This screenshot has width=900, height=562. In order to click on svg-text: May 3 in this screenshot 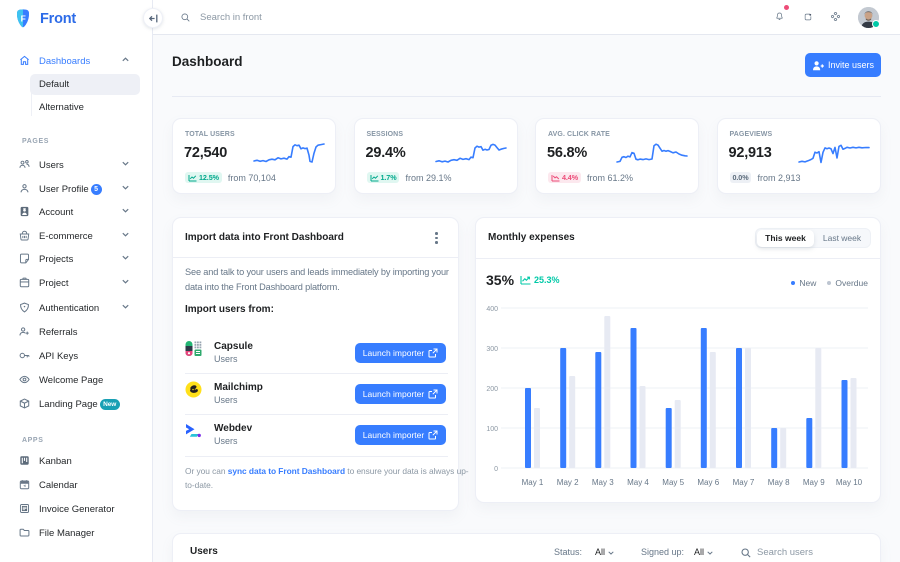, I will do `click(603, 482)`.